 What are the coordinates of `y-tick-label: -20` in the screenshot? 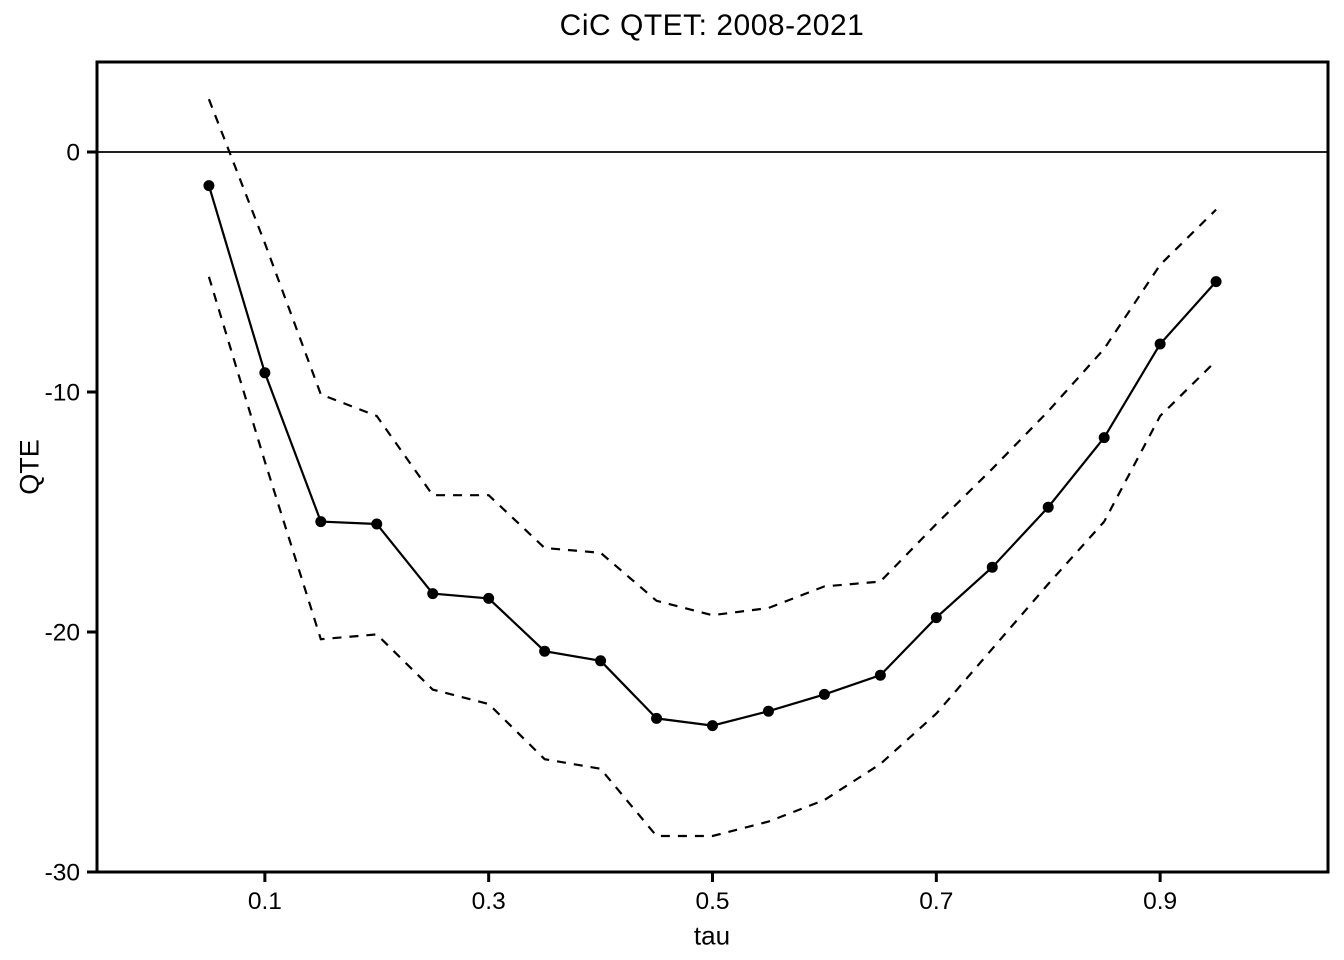 It's located at (62, 633).